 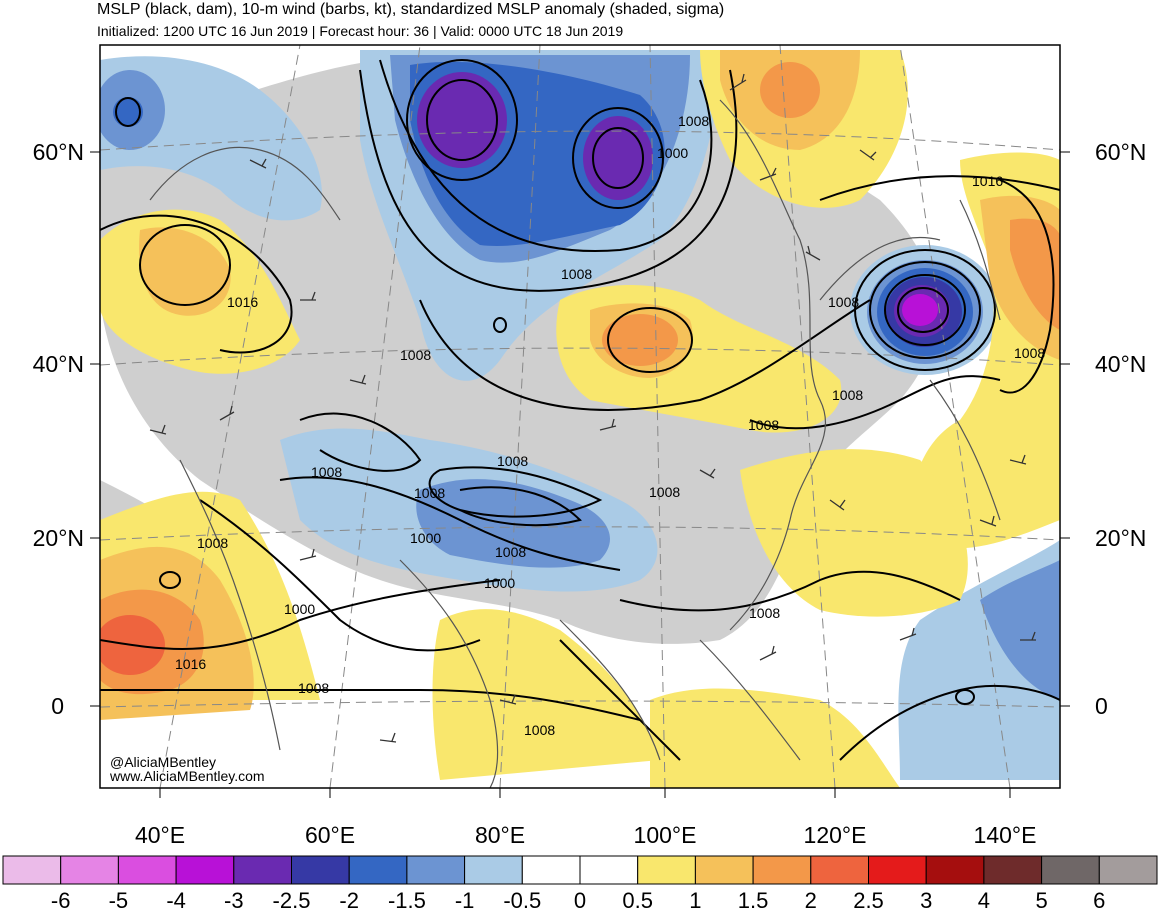 What do you see at coordinates (185, 271) in the screenshot?
I see `anomaly-orange-europe` at bounding box center [185, 271].